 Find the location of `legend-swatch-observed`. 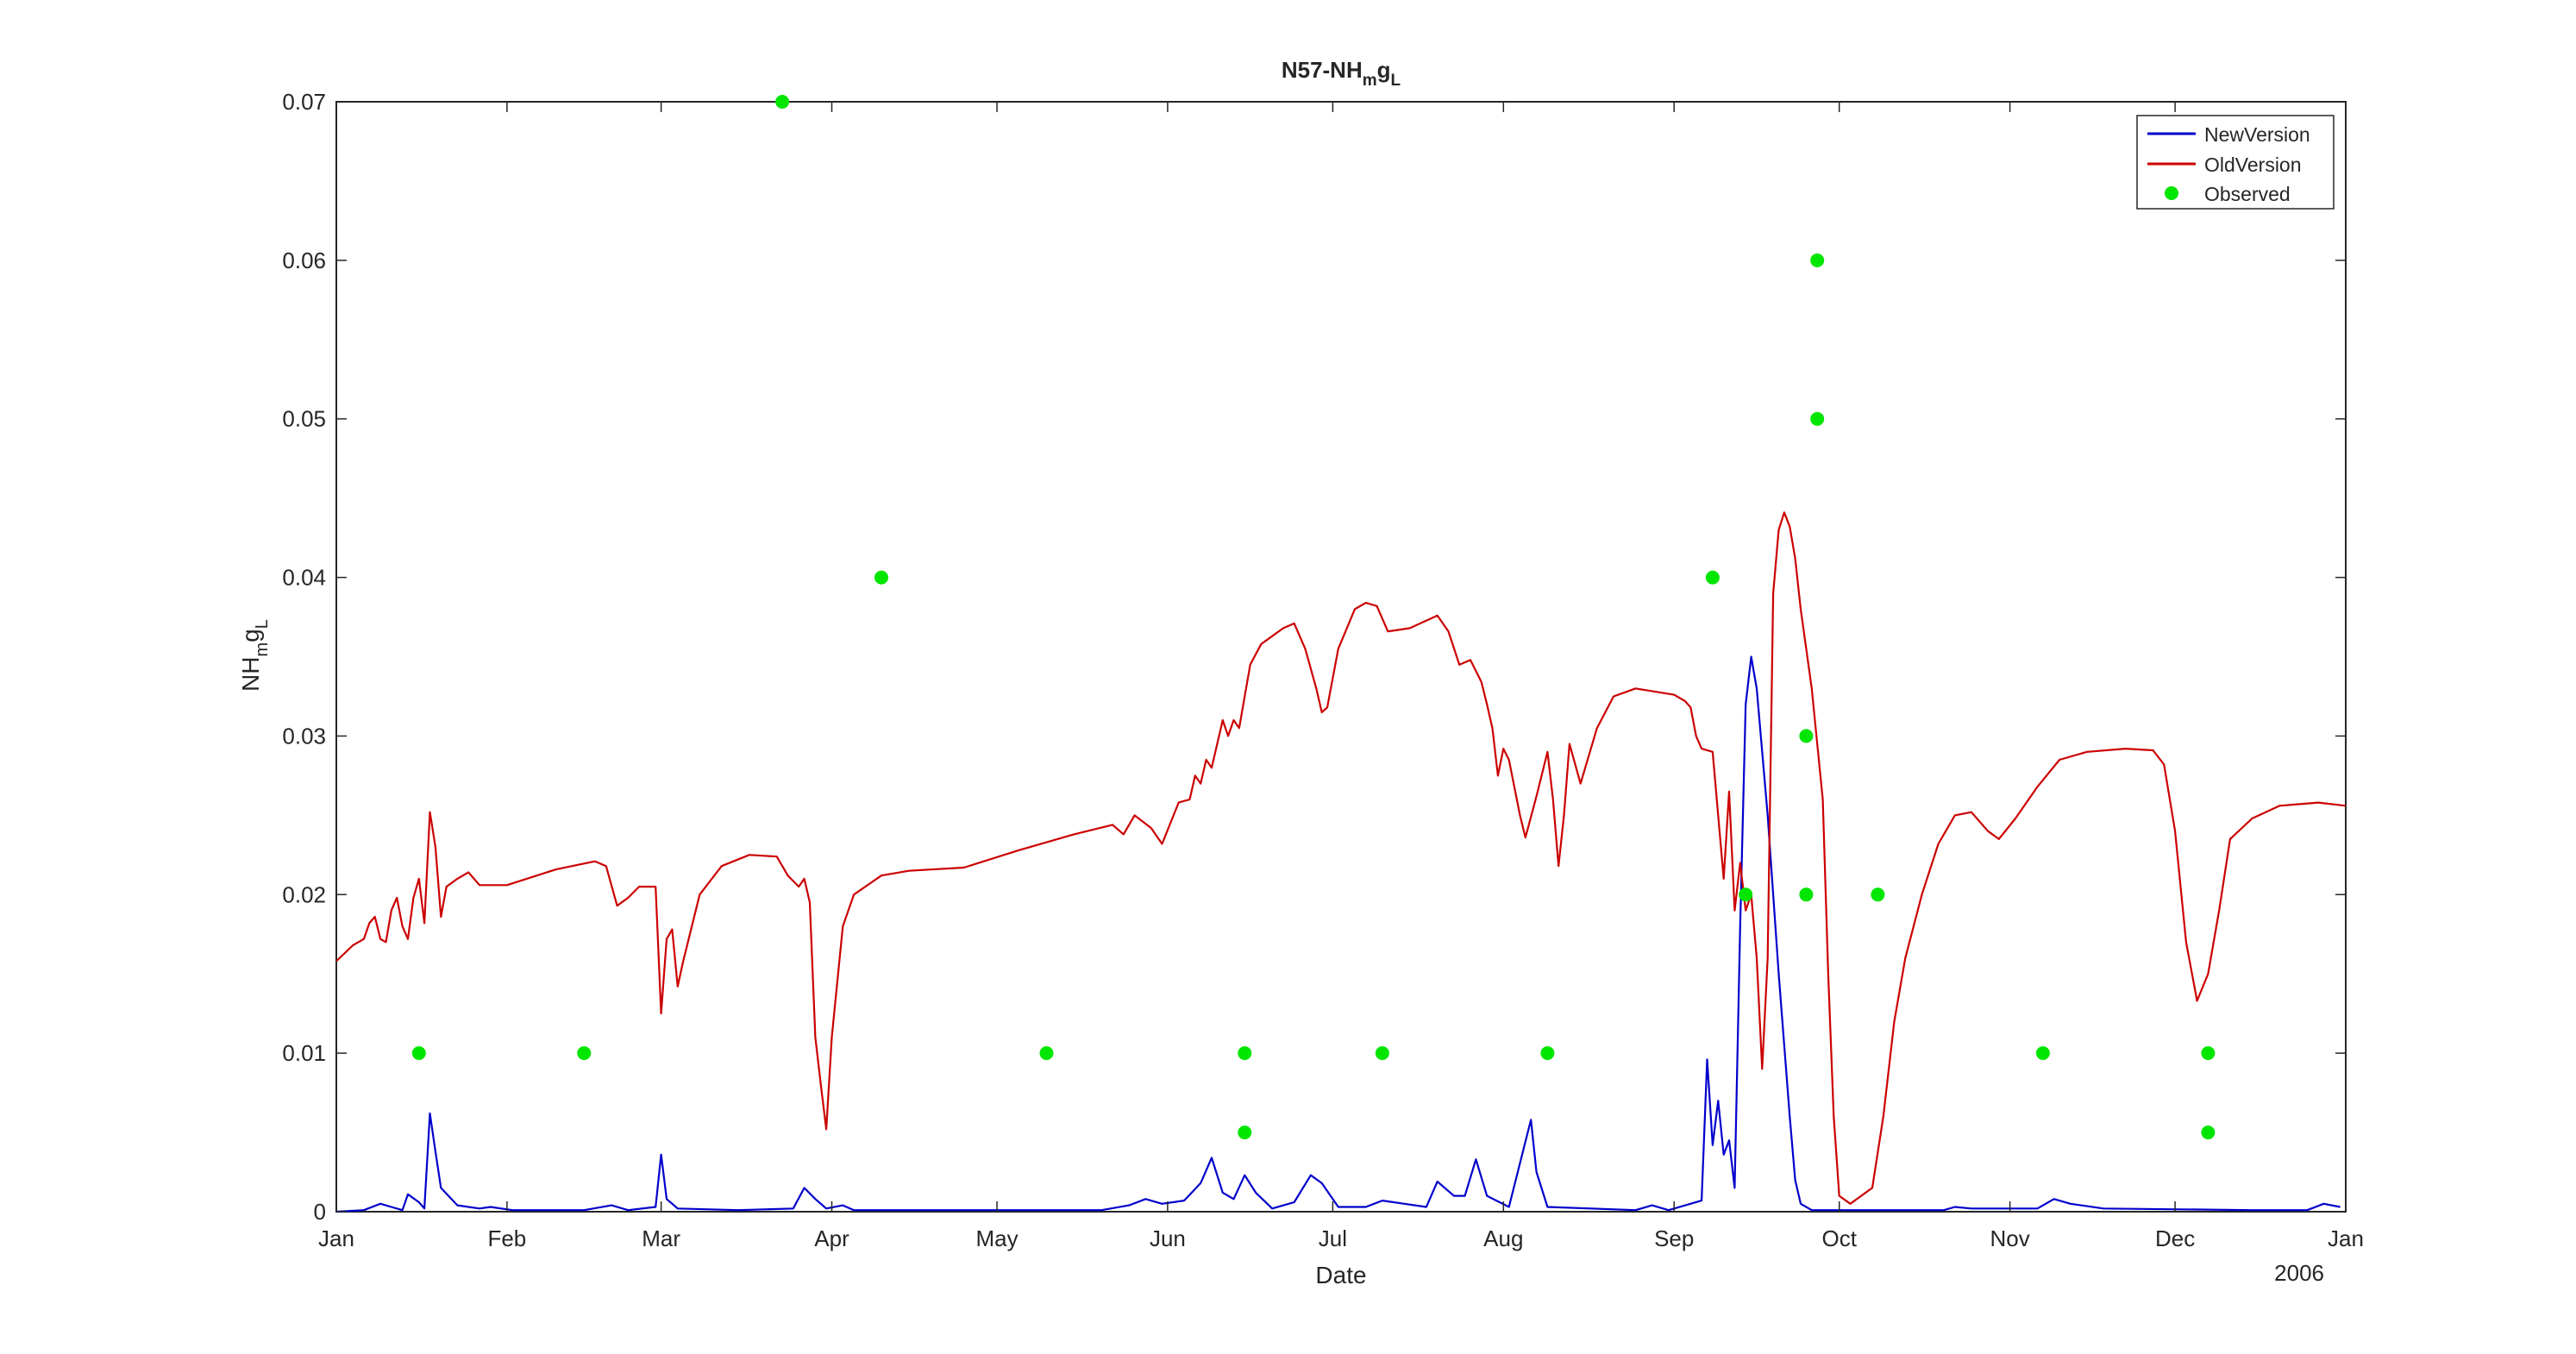

legend-swatch-observed is located at coordinates (2171, 193).